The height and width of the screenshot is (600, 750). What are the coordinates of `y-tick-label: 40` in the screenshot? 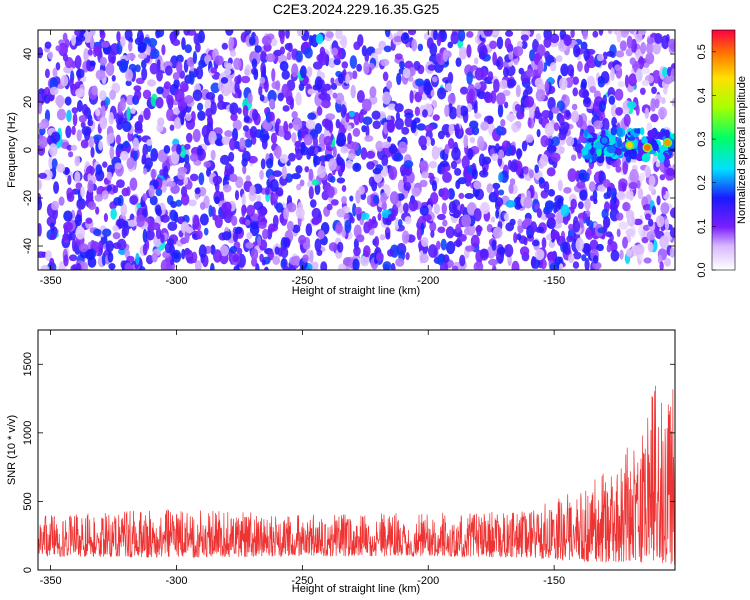 It's located at (28, 54).